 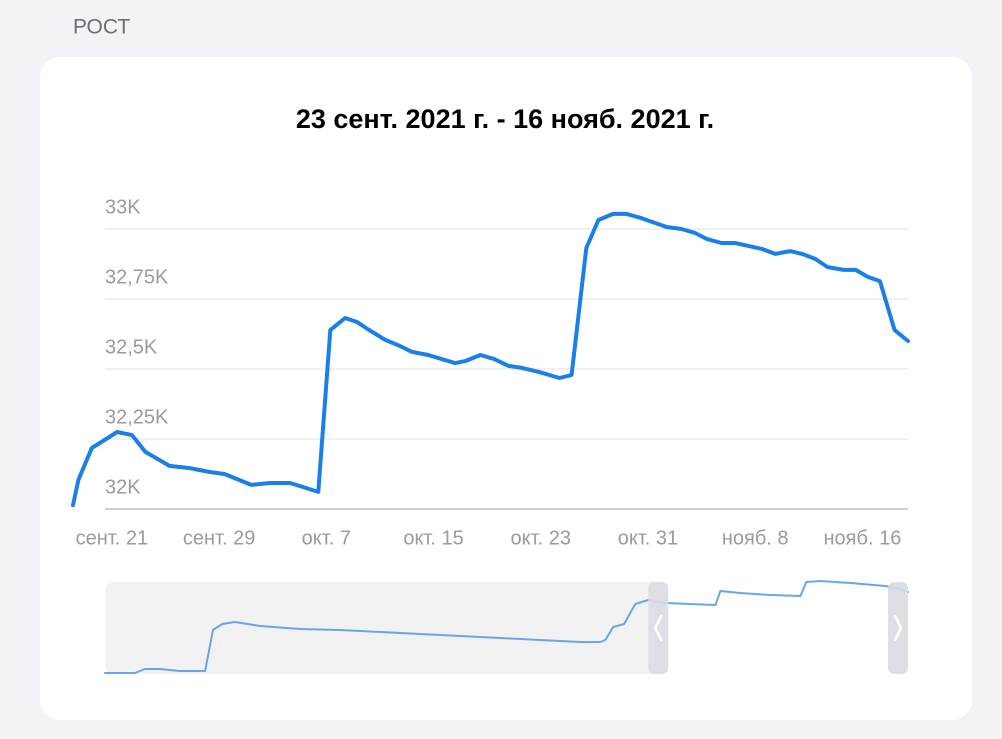 I want to click on x-tick-label: окт. 15, so click(x=433, y=538).